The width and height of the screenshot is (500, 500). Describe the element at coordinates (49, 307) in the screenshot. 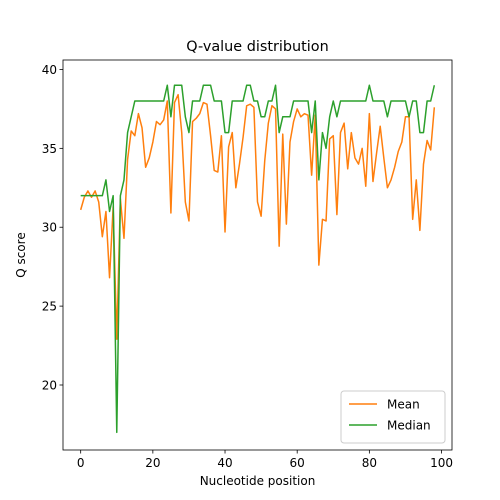

I see `y-tick-label: 25` at that location.